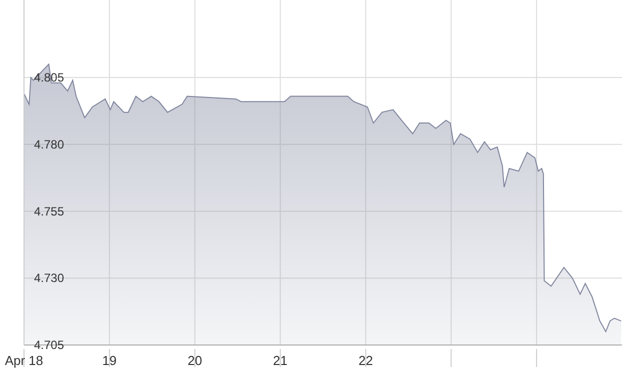 The height and width of the screenshot is (369, 627). I want to click on y-tick-label: 4.780, so click(49, 144).